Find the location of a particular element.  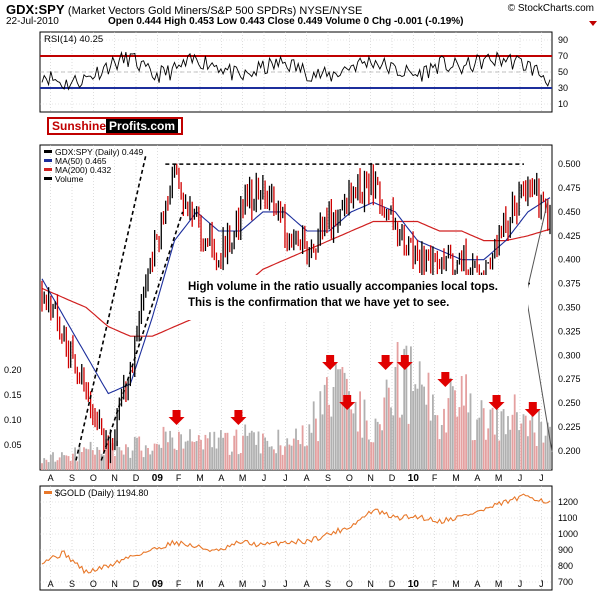

gold-tick-label: 1000 is located at coordinates (568, 534).